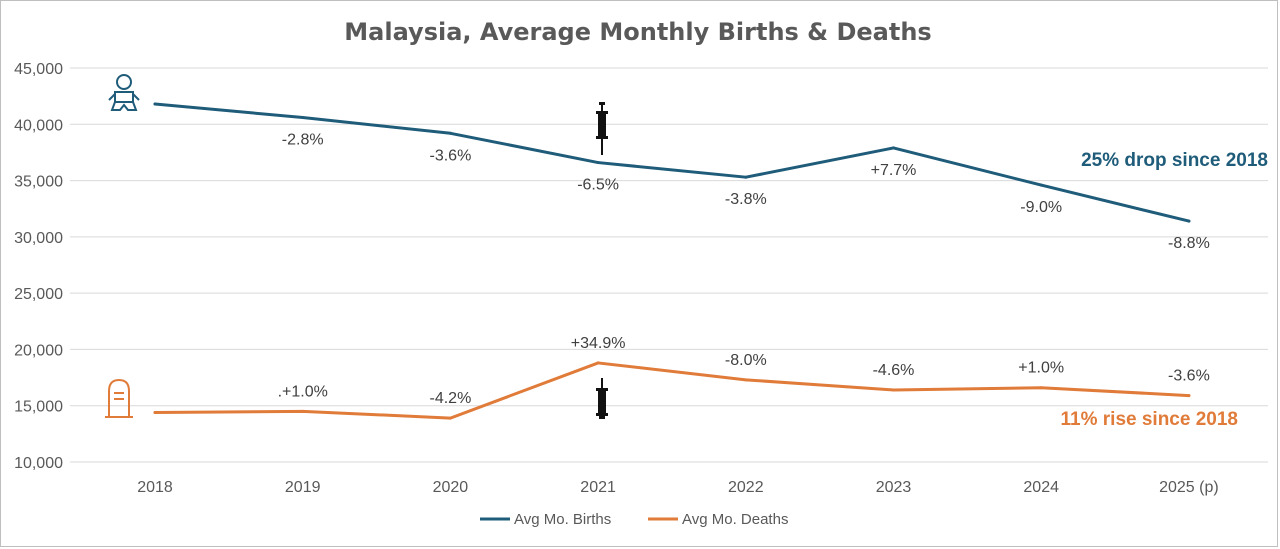 This screenshot has width=1280, height=549. What do you see at coordinates (119, 398) in the screenshot?
I see `tombstone-icon` at bounding box center [119, 398].